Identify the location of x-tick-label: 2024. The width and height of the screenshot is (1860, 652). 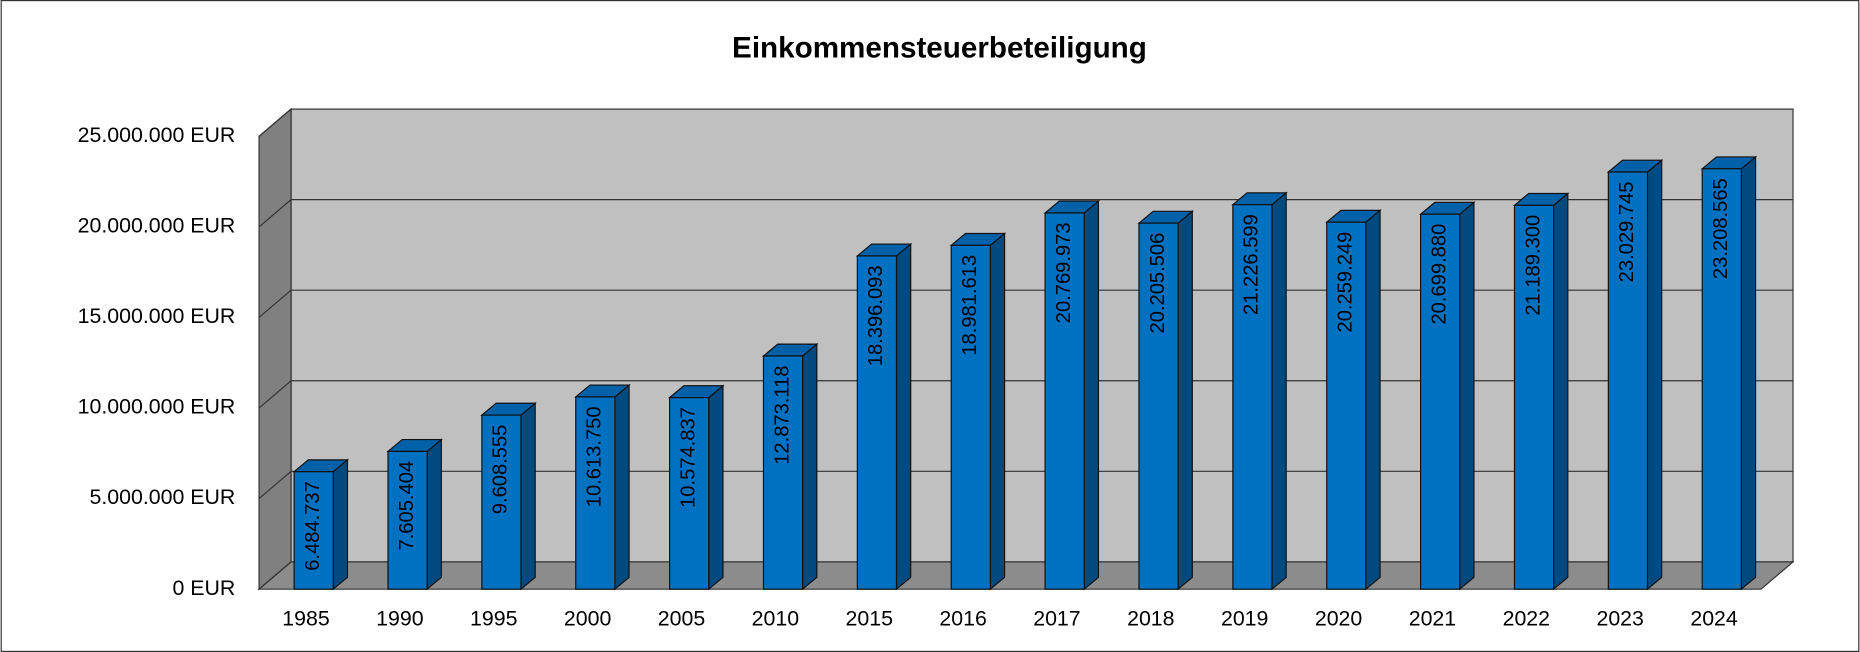
(1714, 619).